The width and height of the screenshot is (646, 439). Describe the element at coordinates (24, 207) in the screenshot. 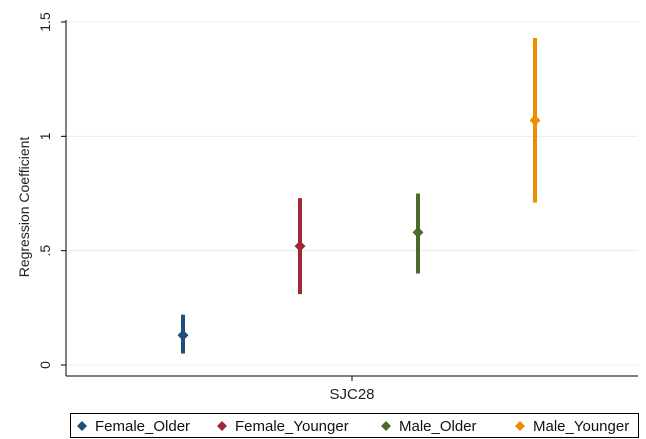

I see `y-axis-label: Regression Coefficient` at that location.